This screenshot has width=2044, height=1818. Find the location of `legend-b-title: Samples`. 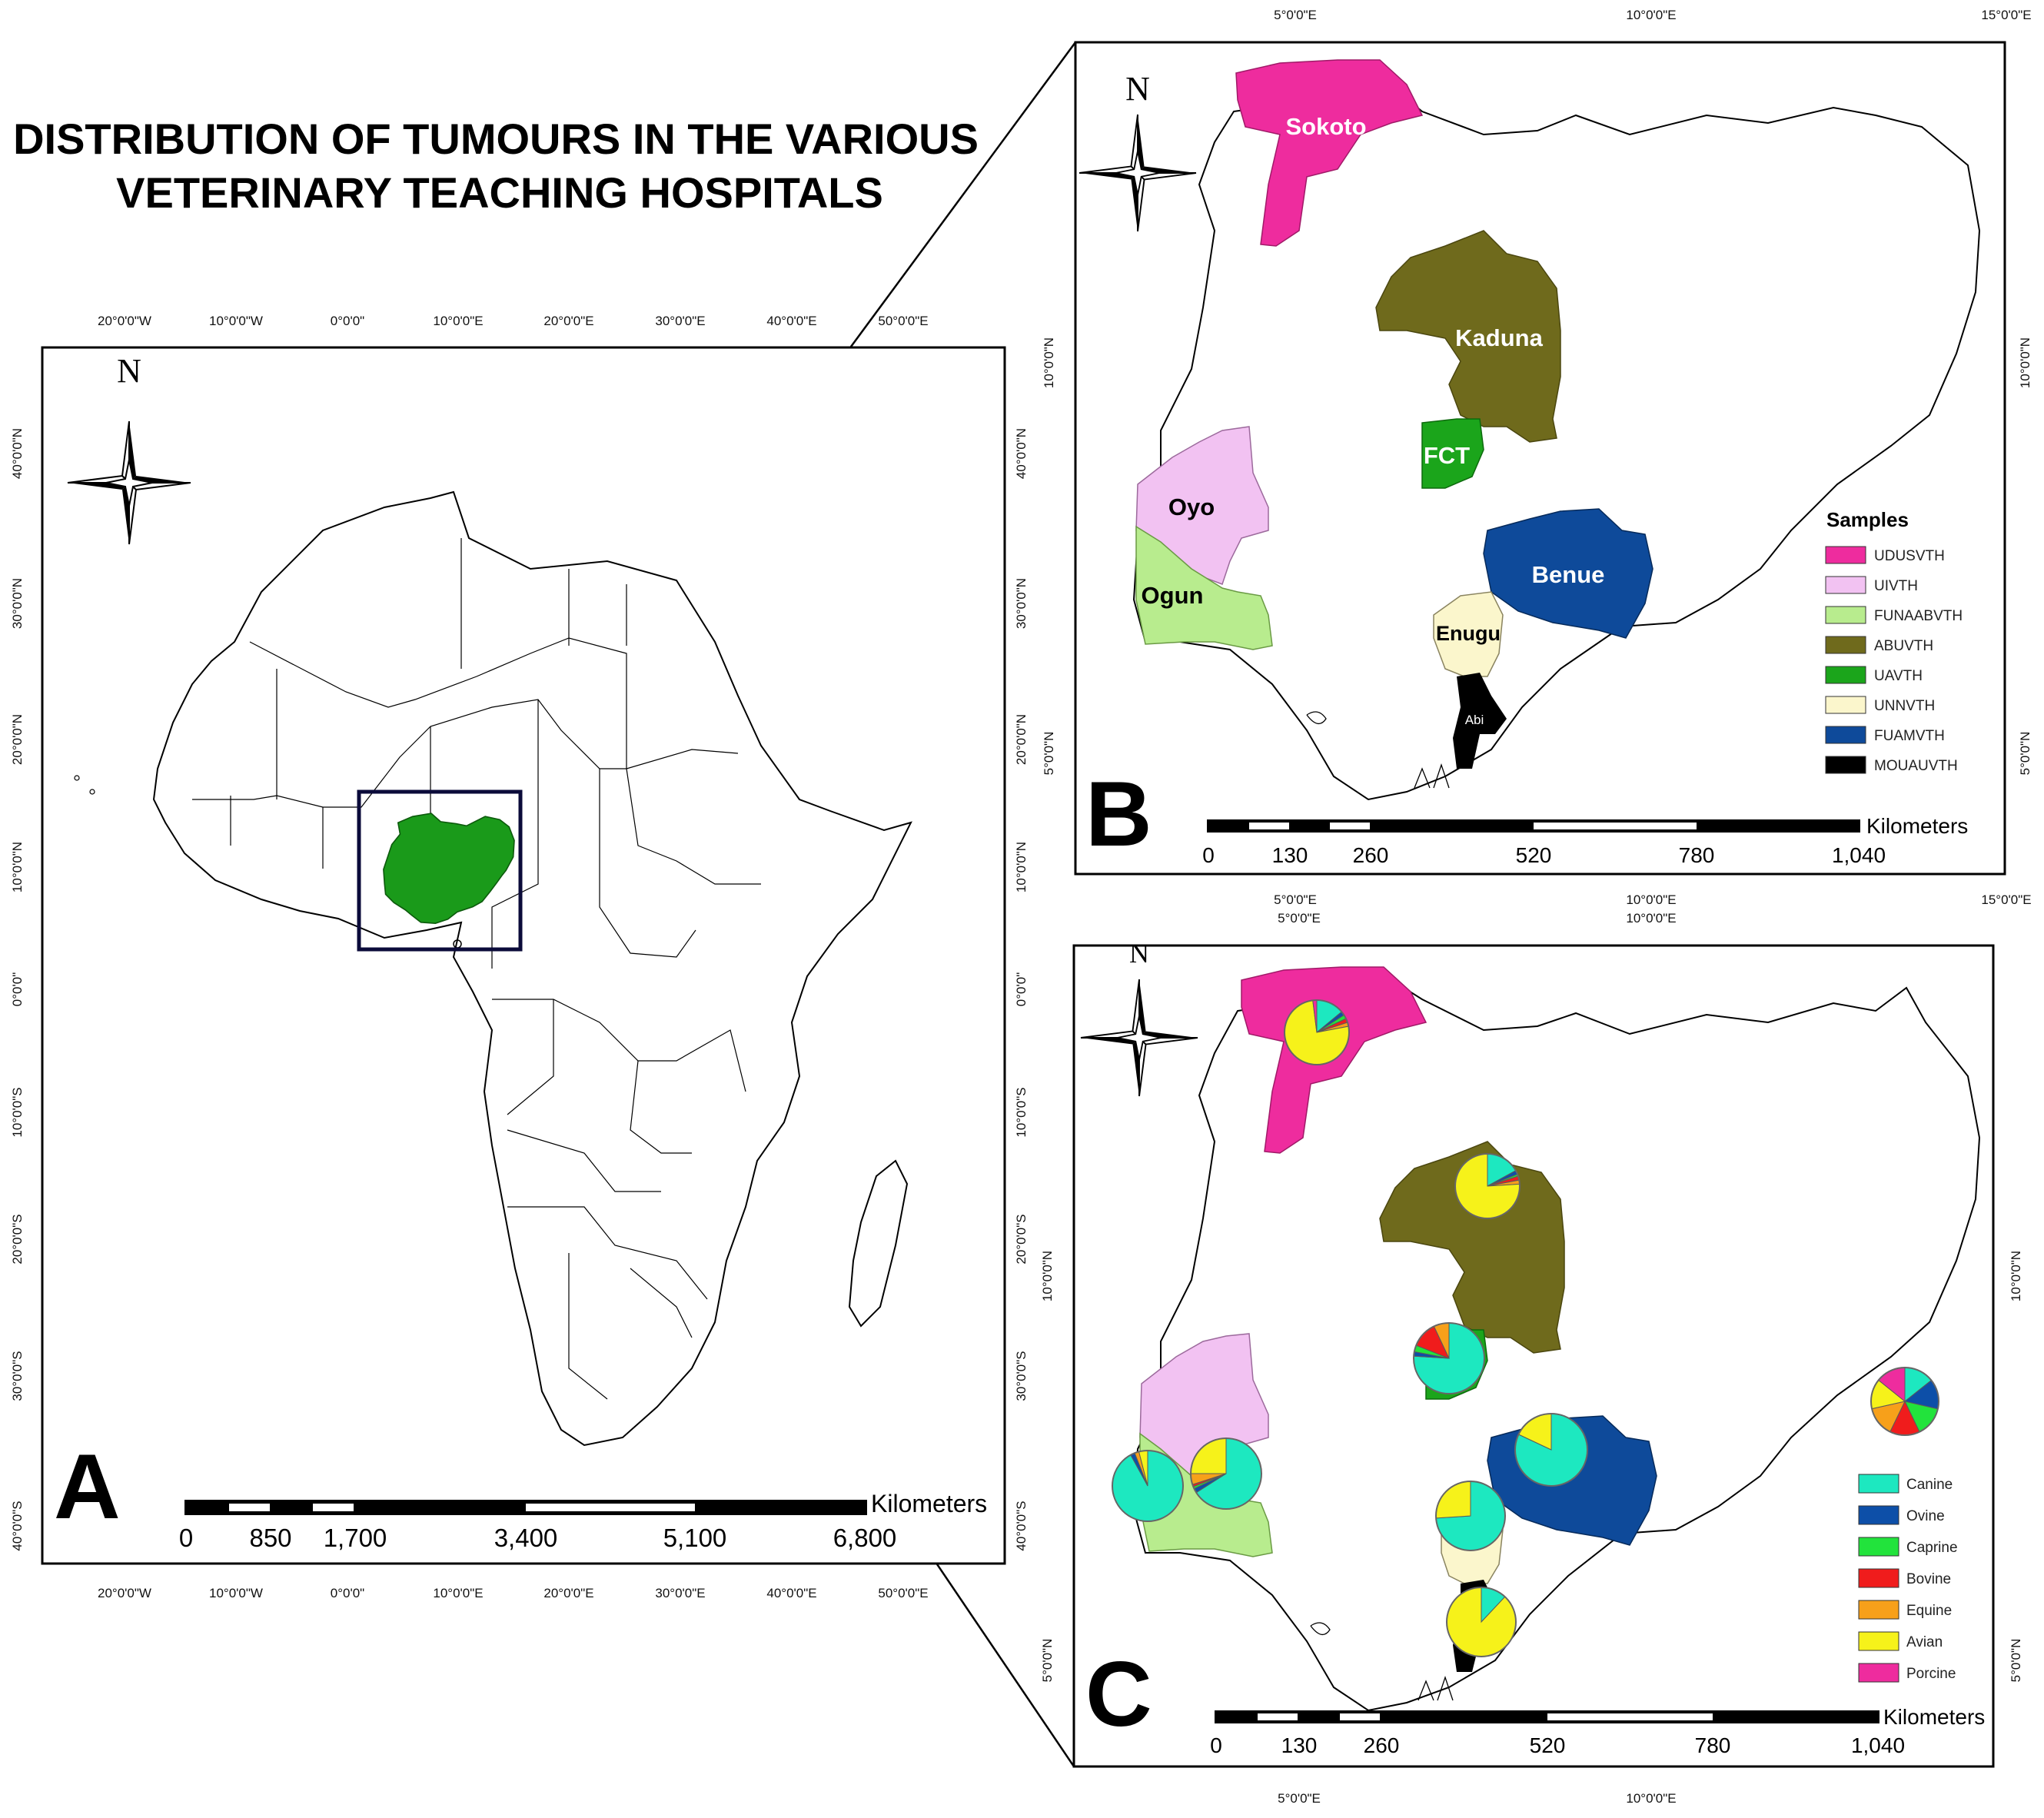

legend-b-title: Samples is located at coordinates (1868, 519).